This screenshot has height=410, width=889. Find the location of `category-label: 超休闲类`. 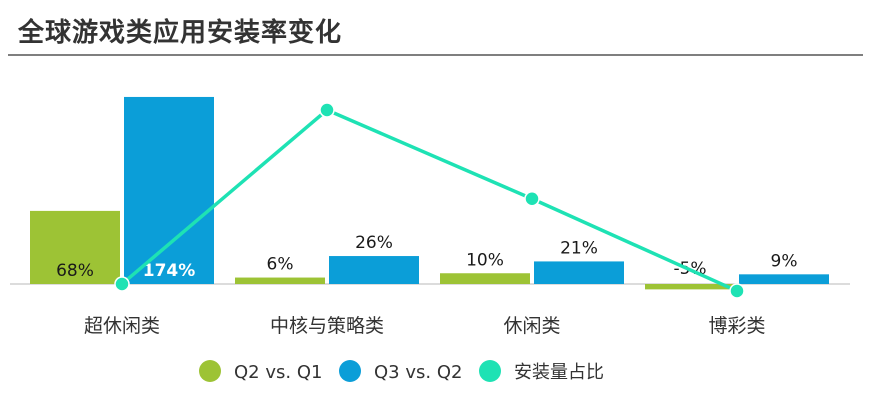

category-label: 超休闲类 is located at coordinates (122, 326).